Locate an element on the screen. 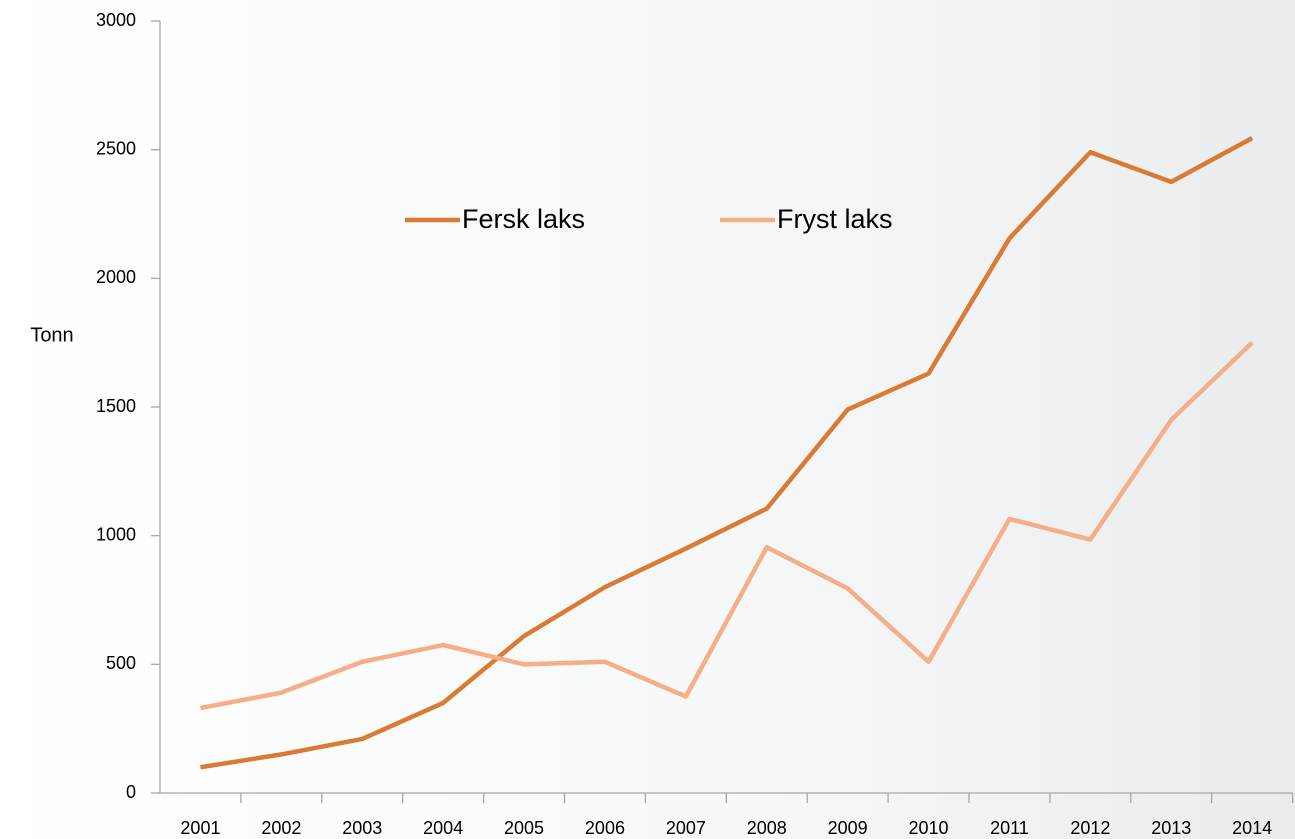 The image size is (1295, 839). legend-label: Fersk laks is located at coordinates (523, 219).